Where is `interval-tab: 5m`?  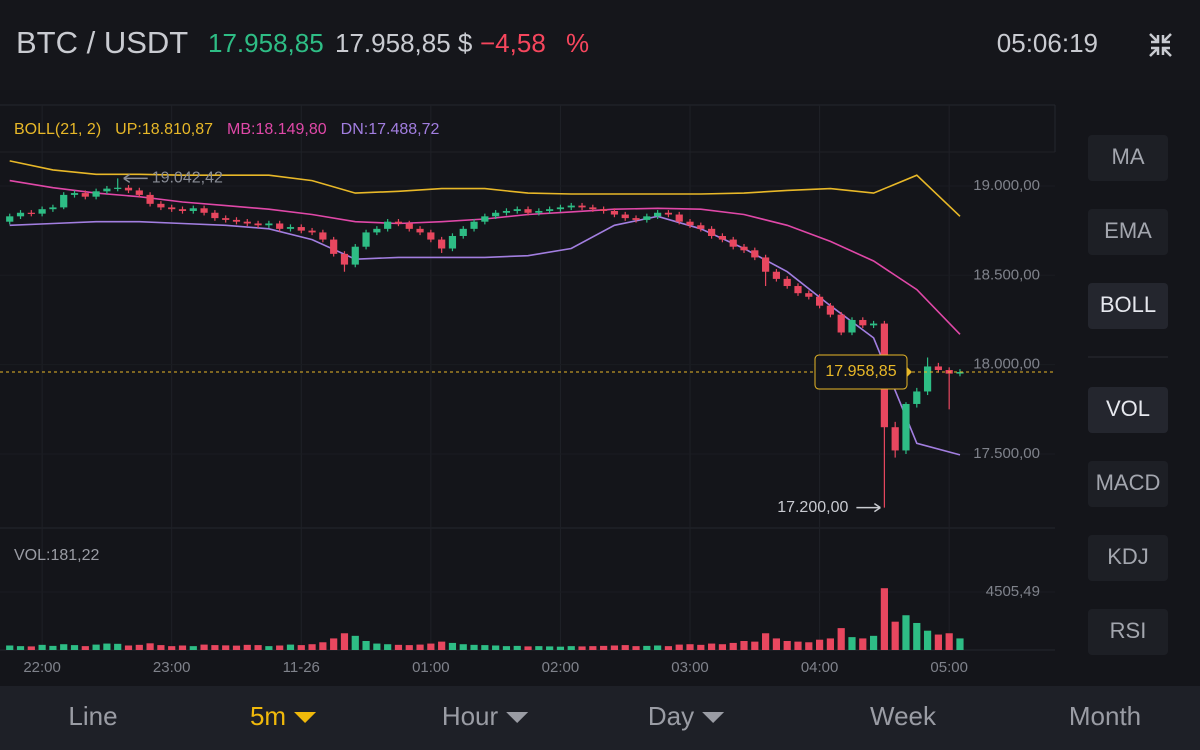 interval-tab: 5m is located at coordinates (268, 716).